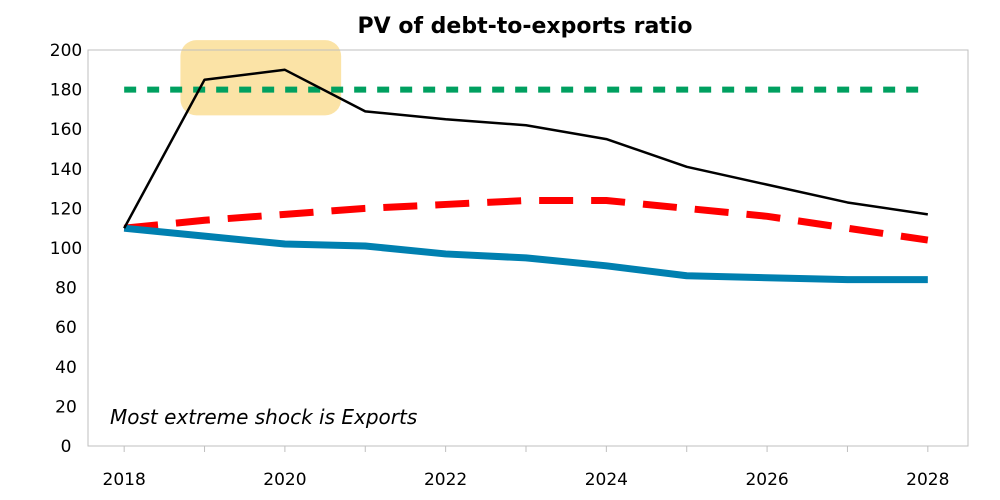 The height and width of the screenshot is (500, 1000). I want to click on x-tick-label: 2022, so click(445, 480).